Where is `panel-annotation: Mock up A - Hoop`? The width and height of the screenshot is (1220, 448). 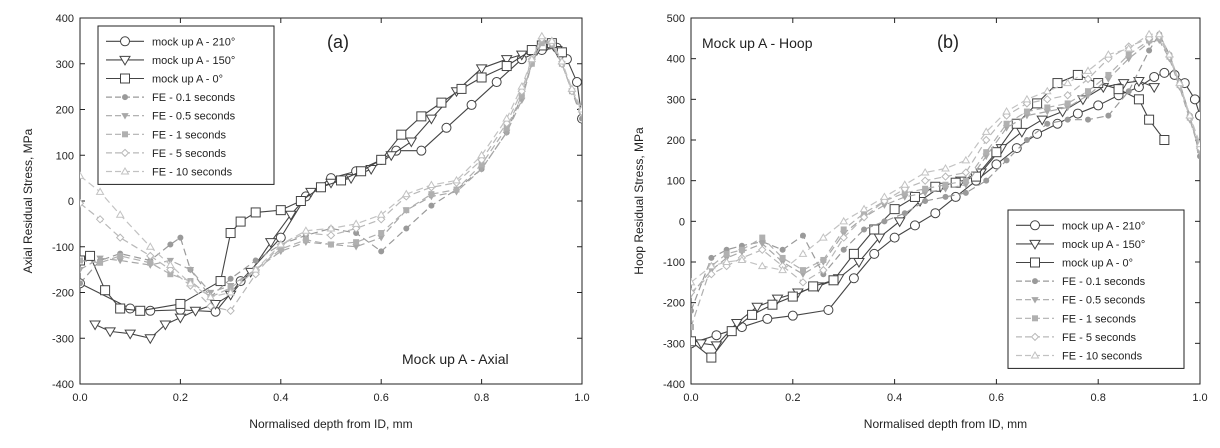 panel-annotation: Mock up A - Hoop is located at coordinates (757, 43).